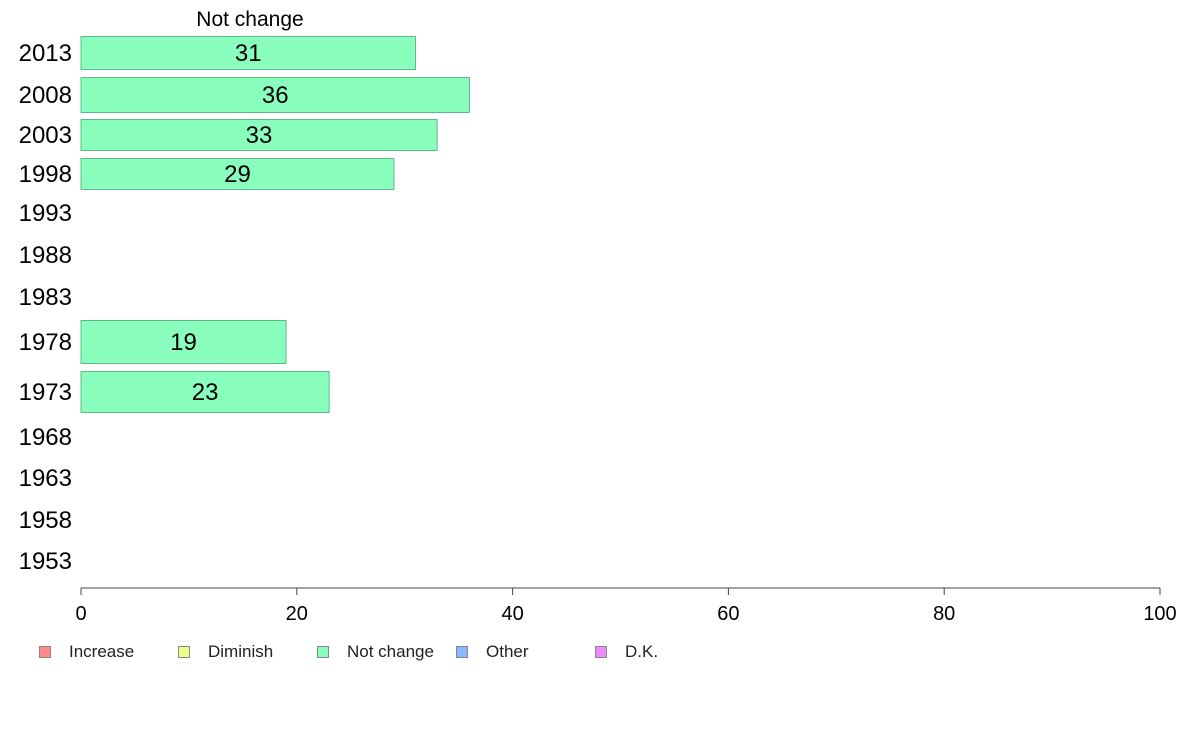  What do you see at coordinates (507, 651) in the screenshot?
I see `legend-label: Other` at bounding box center [507, 651].